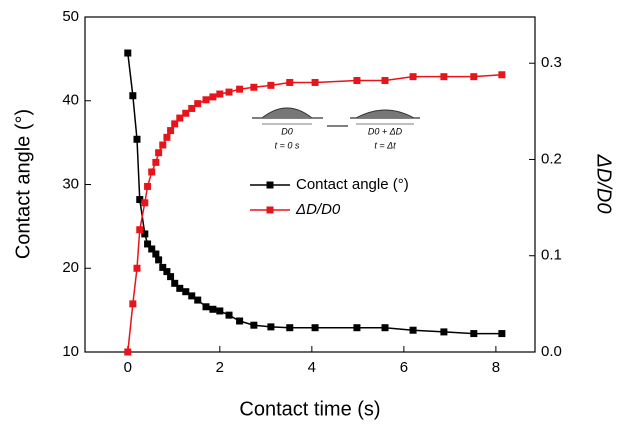  I want to click on y-tick-label: 20, so click(70, 267).